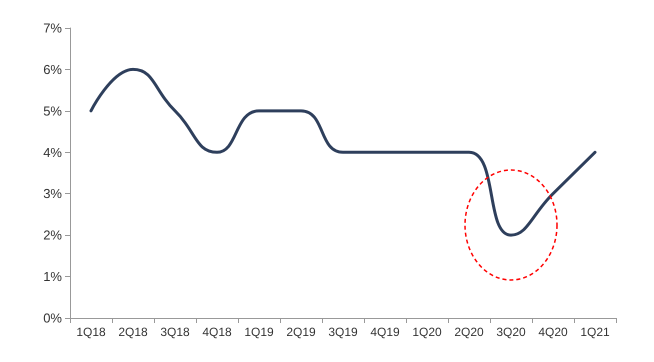 This screenshot has width=654, height=362. Describe the element at coordinates (343, 332) in the screenshot. I see `x-tick-label: 3Q19` at that location.